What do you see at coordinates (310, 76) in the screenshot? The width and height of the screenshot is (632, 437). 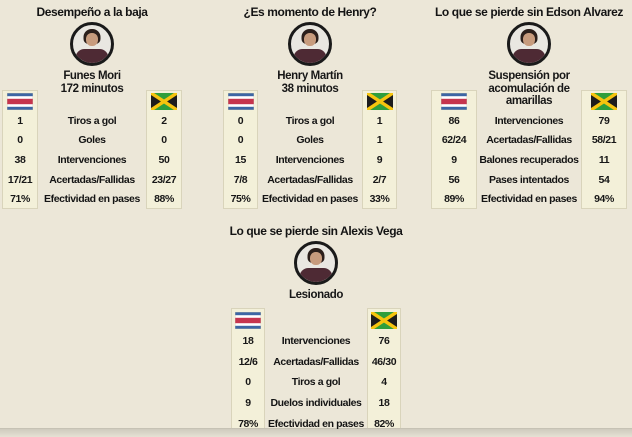 I see `player-name: Henry Martín` at bounding box center [310, 76].